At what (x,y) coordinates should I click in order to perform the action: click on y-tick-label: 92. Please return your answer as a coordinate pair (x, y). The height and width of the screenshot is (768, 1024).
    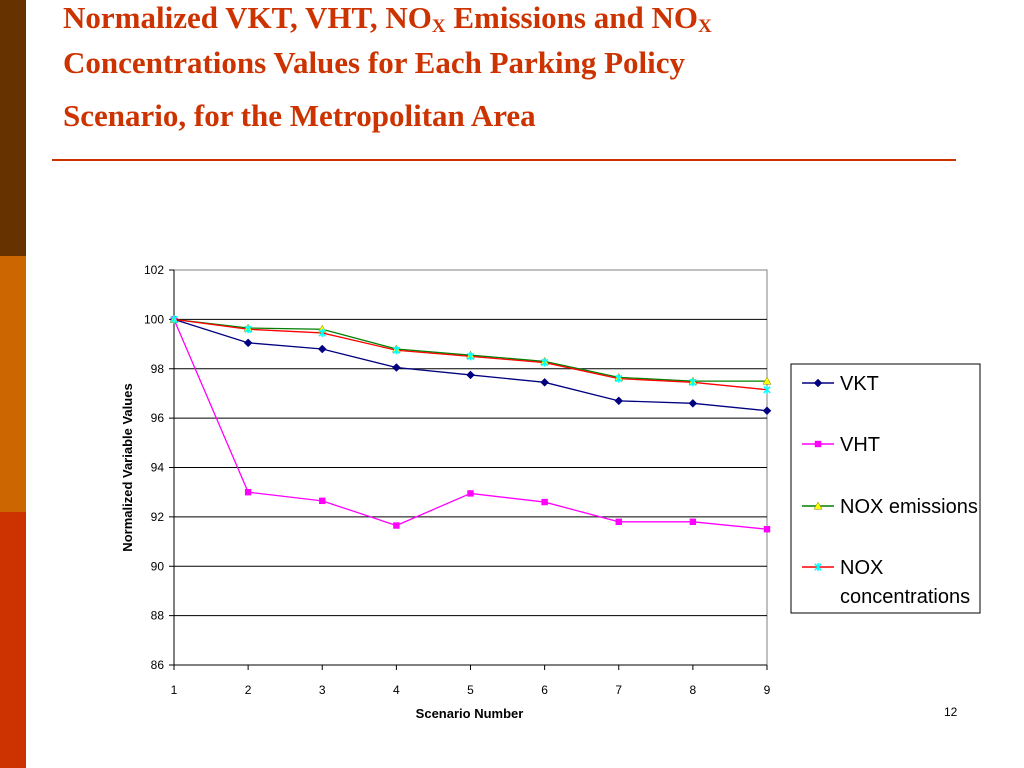
    Looking at the image, I should click on (158, 517).